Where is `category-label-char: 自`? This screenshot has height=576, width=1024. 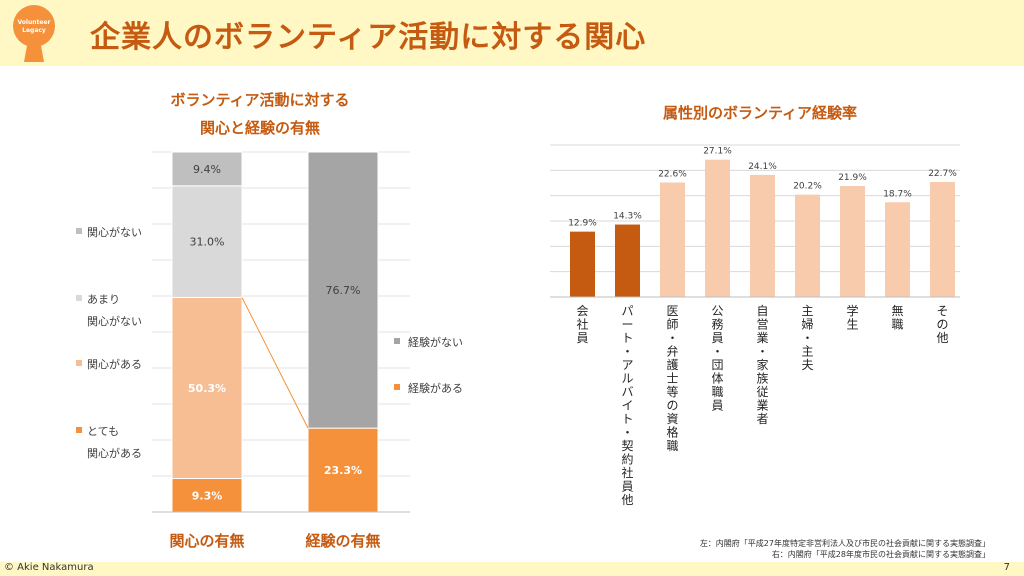 category-label-char: 自 is located at coordinates (762, 311).